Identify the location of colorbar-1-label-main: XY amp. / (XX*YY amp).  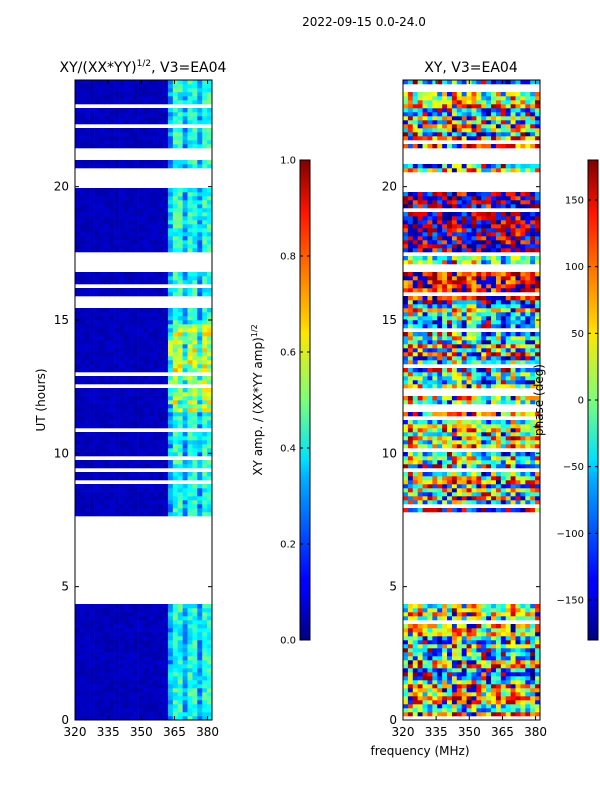
(258, 406).